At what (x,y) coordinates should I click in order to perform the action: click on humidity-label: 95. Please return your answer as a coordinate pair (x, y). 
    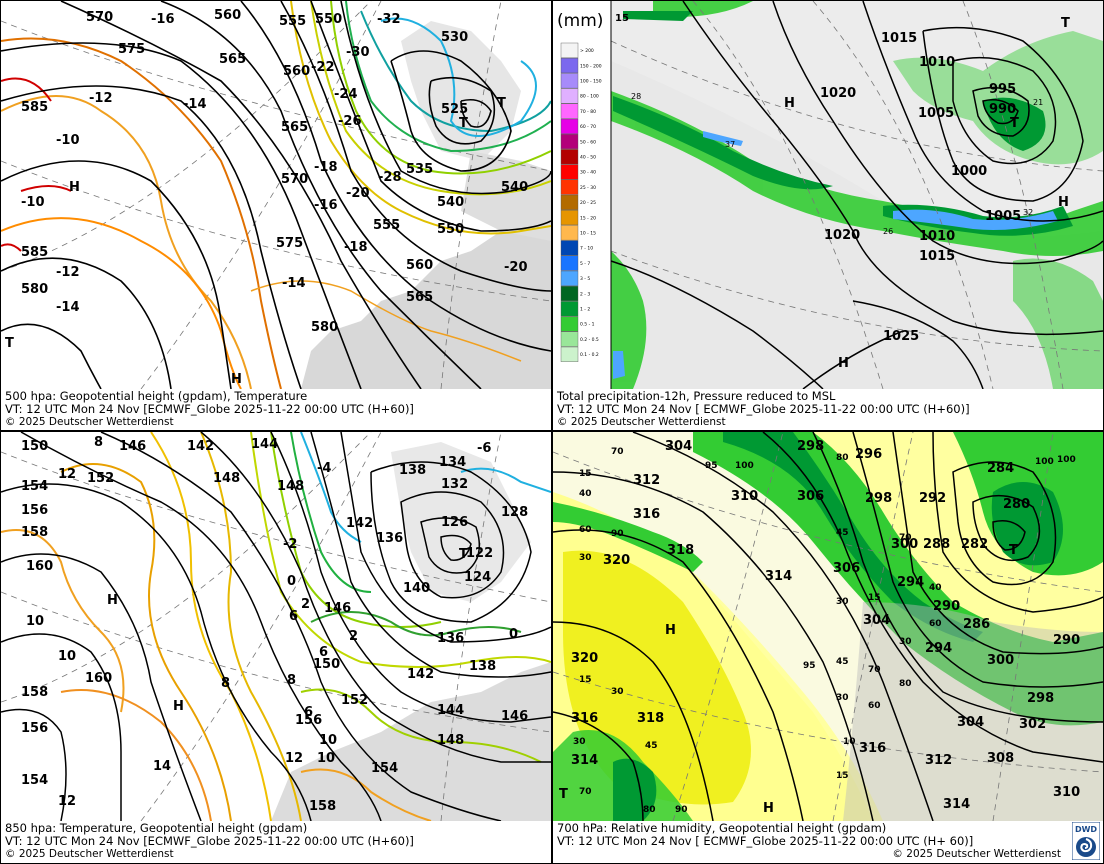
    Looking at the image, I should click on (809, 666).